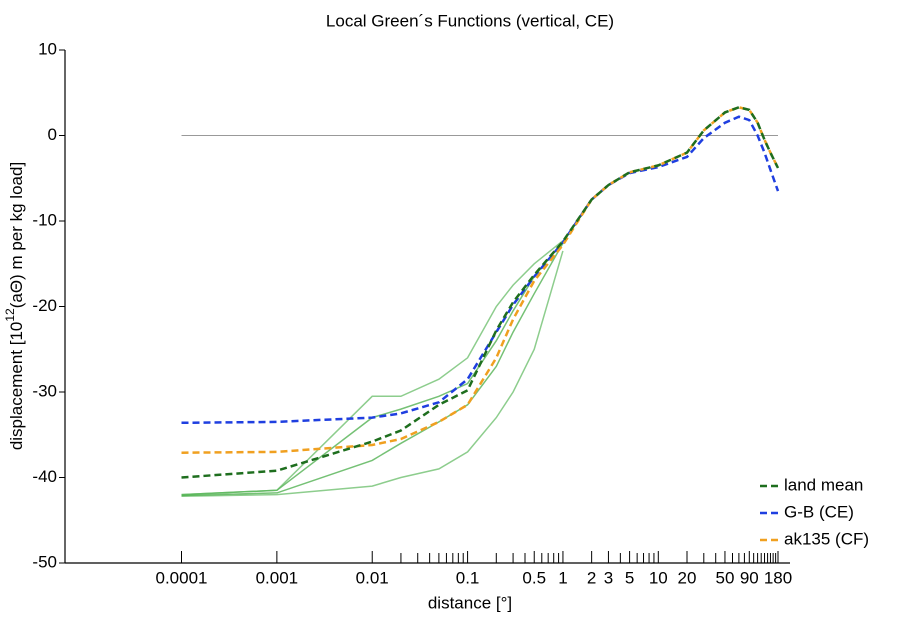 The height and width of the screenshot is (623, 909). What do you see at coordinates (562, 577) in the screenshot?
I see `x-tick-label: 1` at bounding box center [562, 577].